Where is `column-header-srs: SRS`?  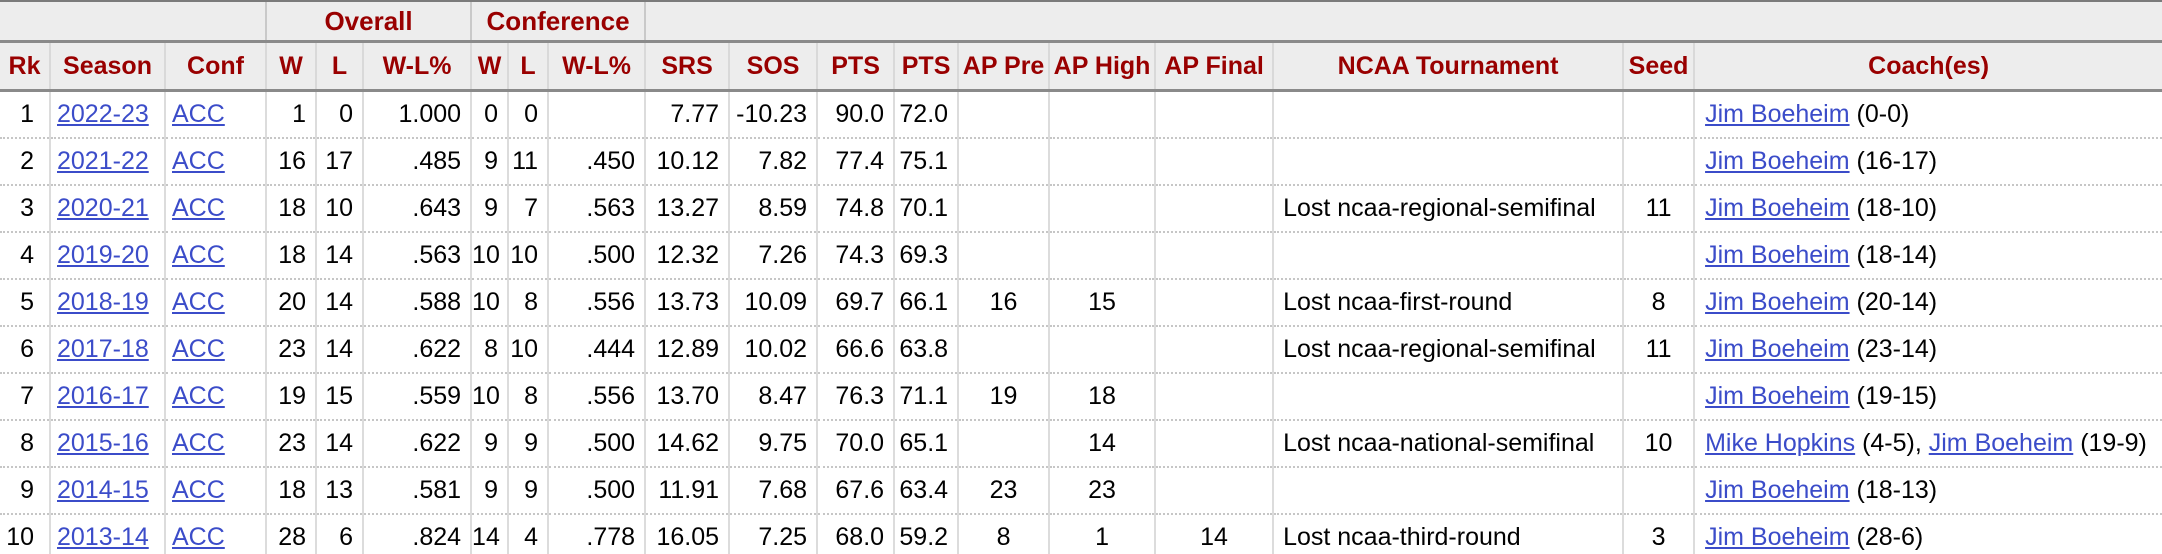 column-header-srs: SRS is located at coordinates (688, 66).